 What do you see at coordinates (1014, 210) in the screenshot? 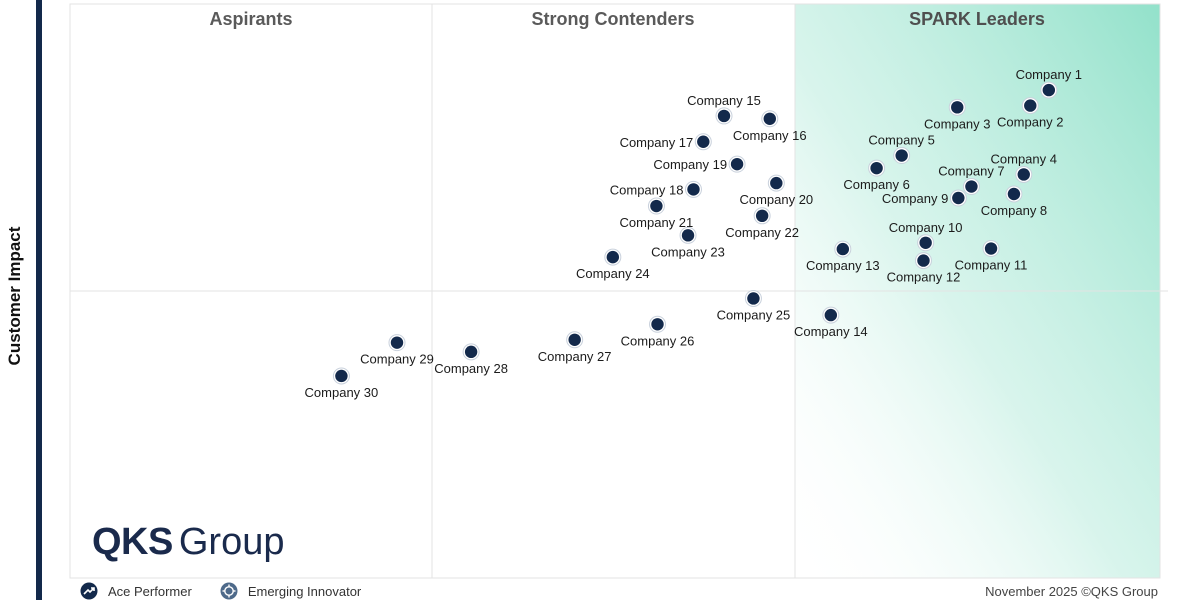
I see `point-label: Company 8` at bounding box center [1014, 210].